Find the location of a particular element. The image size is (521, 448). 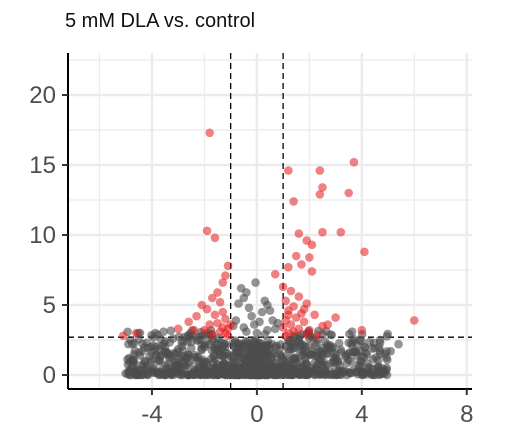

x-tick-label: -4 is located at coordinates (151, 414).